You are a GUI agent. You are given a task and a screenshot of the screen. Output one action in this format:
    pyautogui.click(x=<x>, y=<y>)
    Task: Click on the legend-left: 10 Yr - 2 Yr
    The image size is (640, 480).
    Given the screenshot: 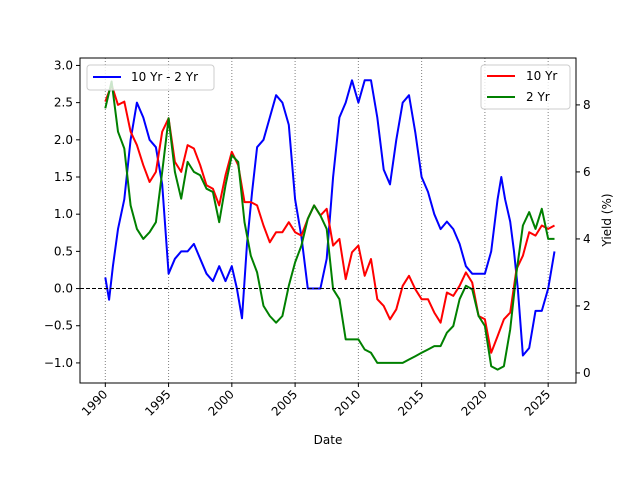 What is the action you would take?
    pyautogui.click(x=150, y=77)
    